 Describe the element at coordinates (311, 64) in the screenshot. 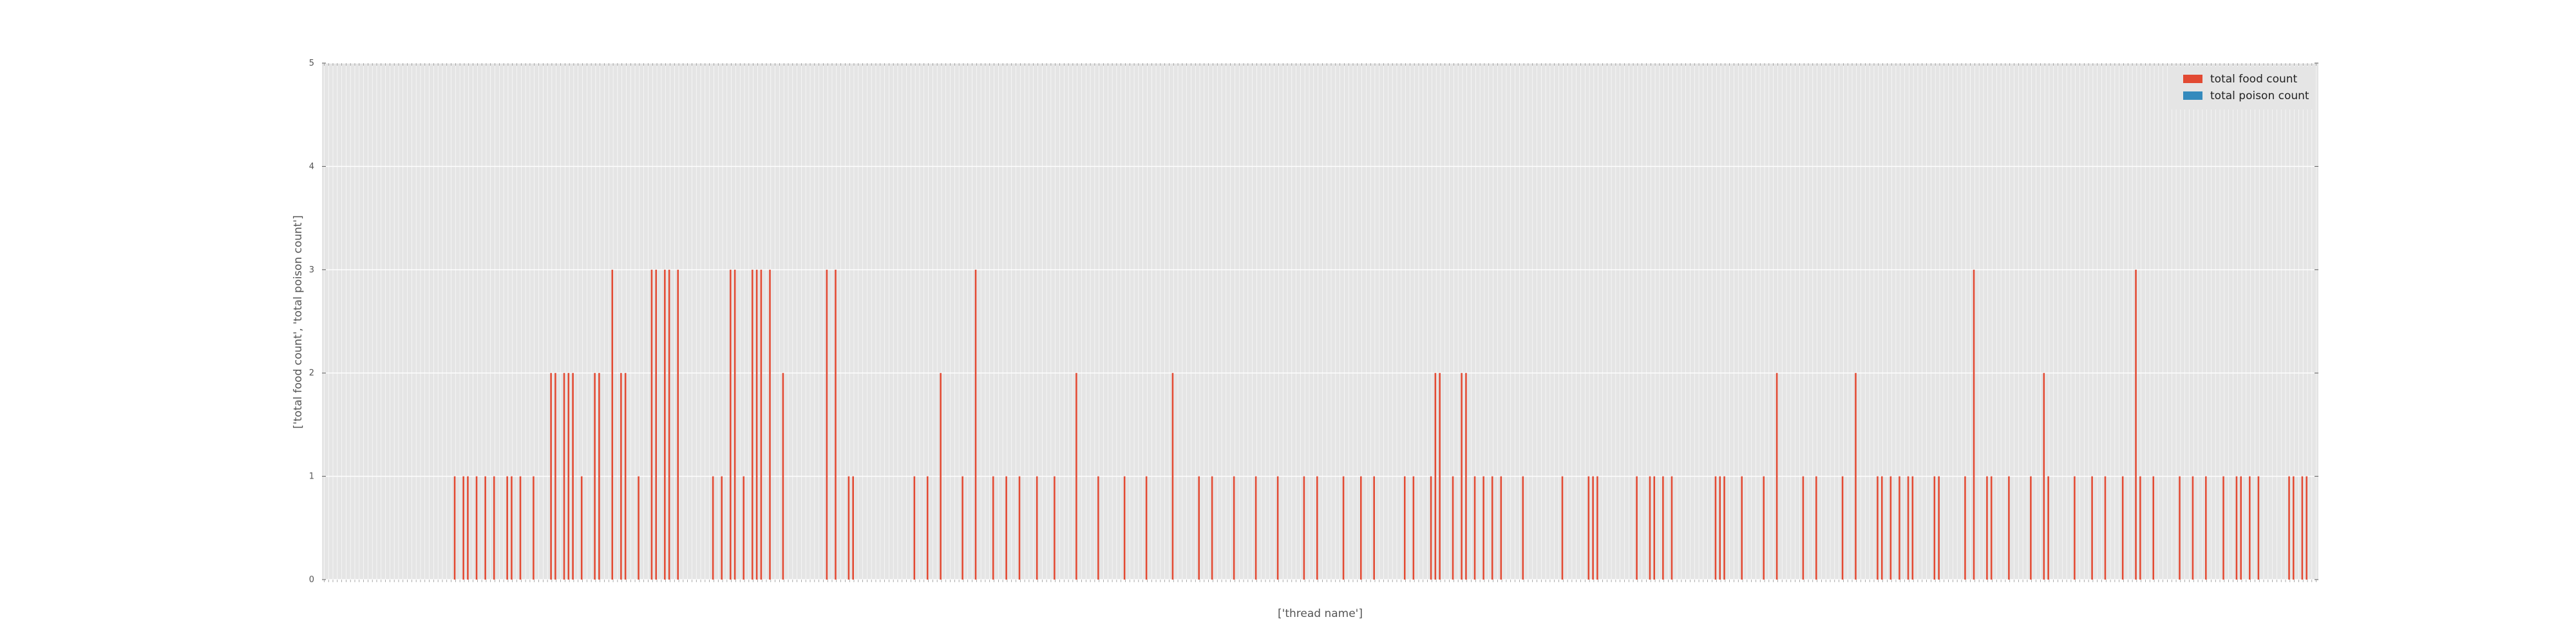

I see `y-tick-label: 5` at that location.